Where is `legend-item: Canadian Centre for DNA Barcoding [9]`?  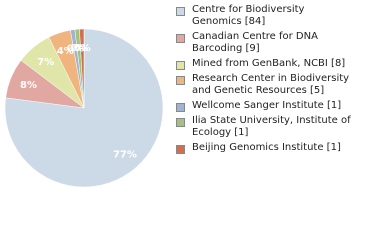
legend-item: Canadian Centre for DNA Barcoding [9] is located at coordinates (263, 43).